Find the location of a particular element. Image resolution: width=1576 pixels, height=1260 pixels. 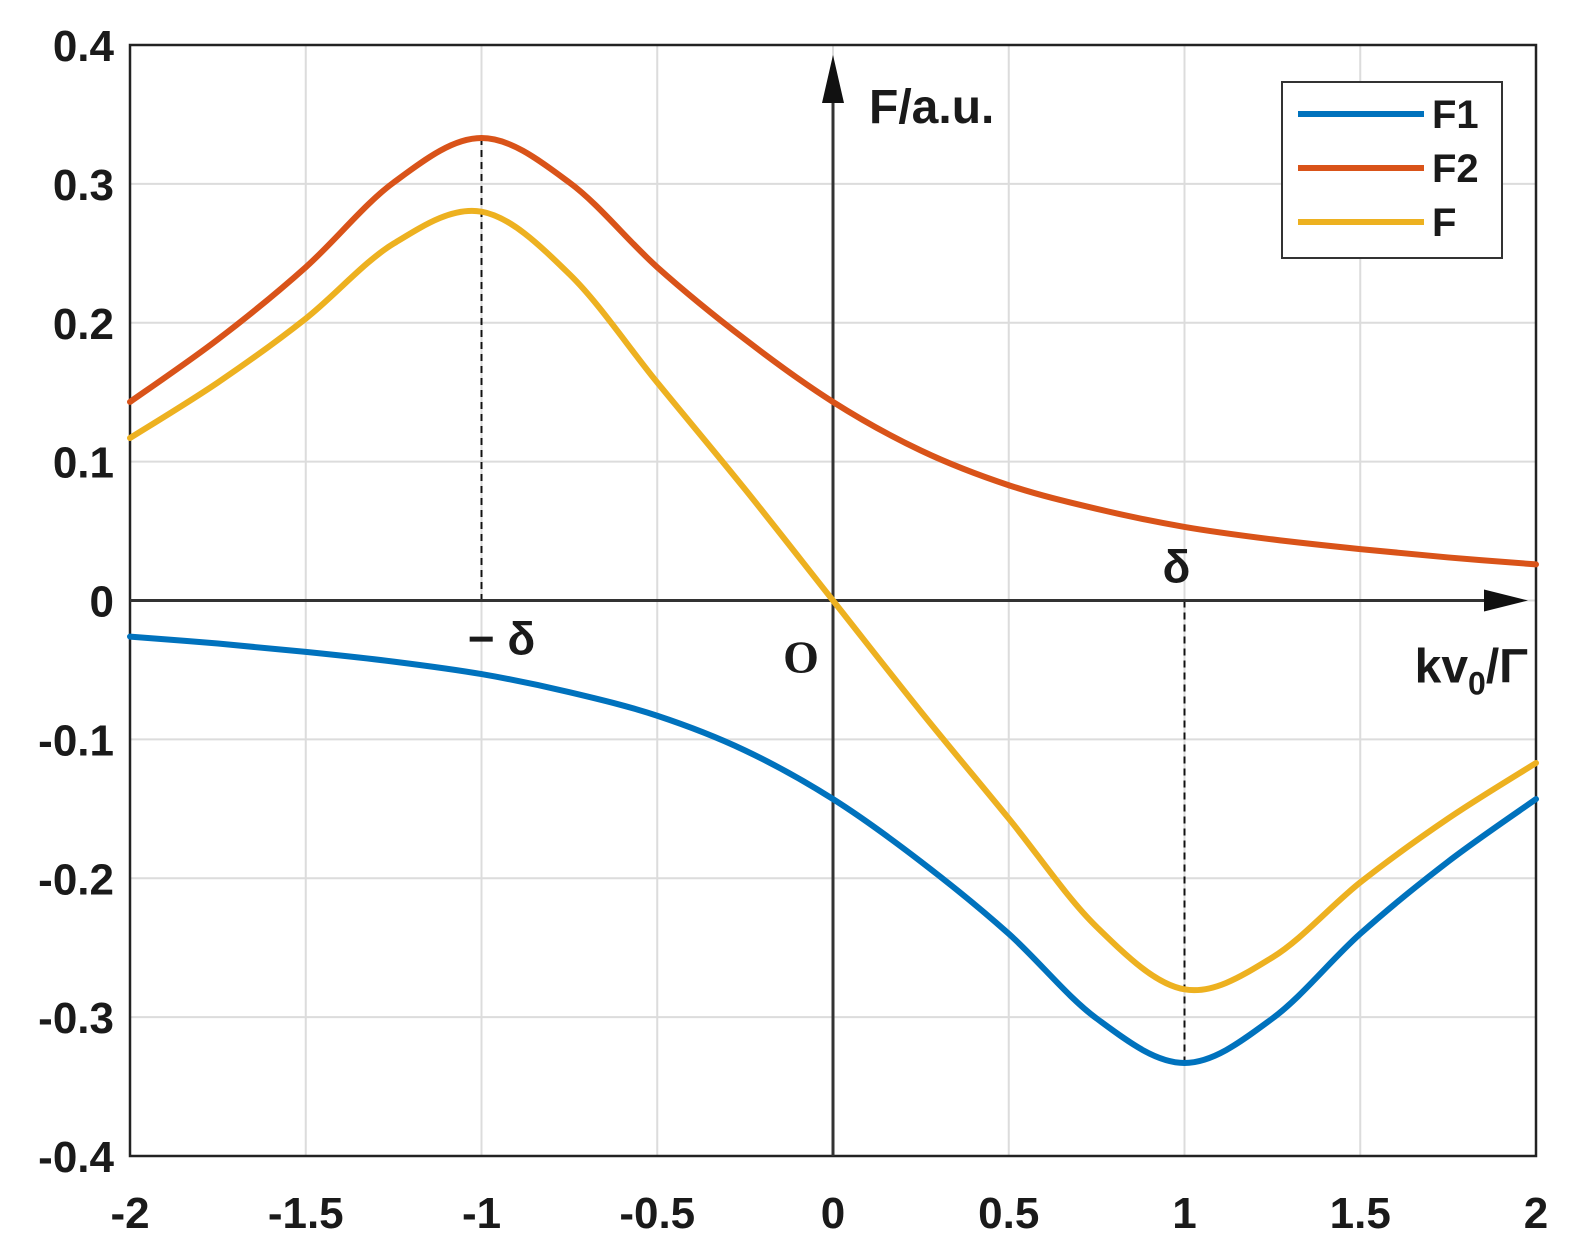

horizontal-axis-arrow is located at coordinates (1506, 600).